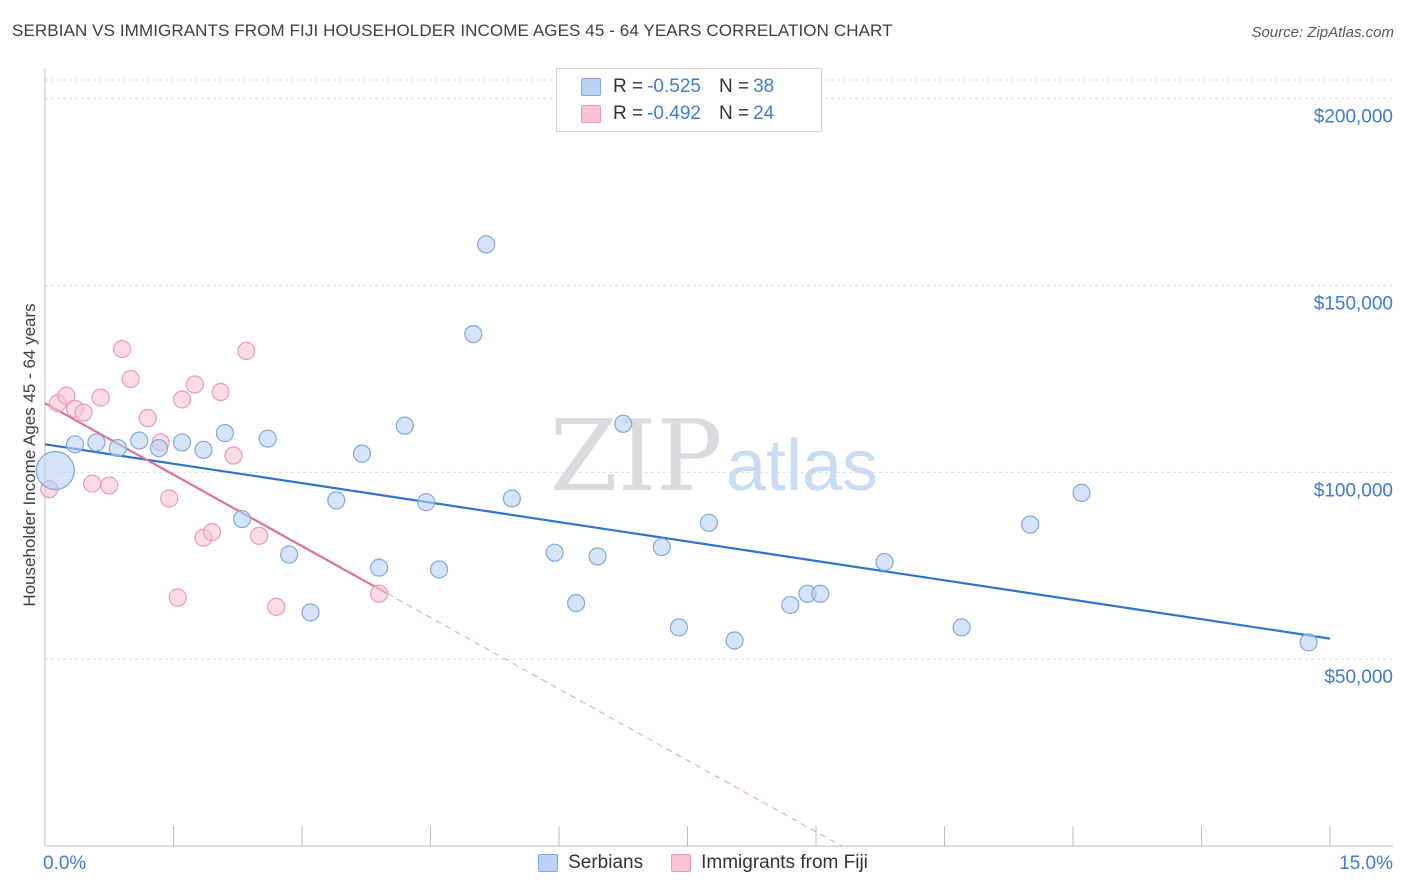  Describe the element at coordinates (764, 86) in the screenshot. I see `legend-n-value: 38` at that location.